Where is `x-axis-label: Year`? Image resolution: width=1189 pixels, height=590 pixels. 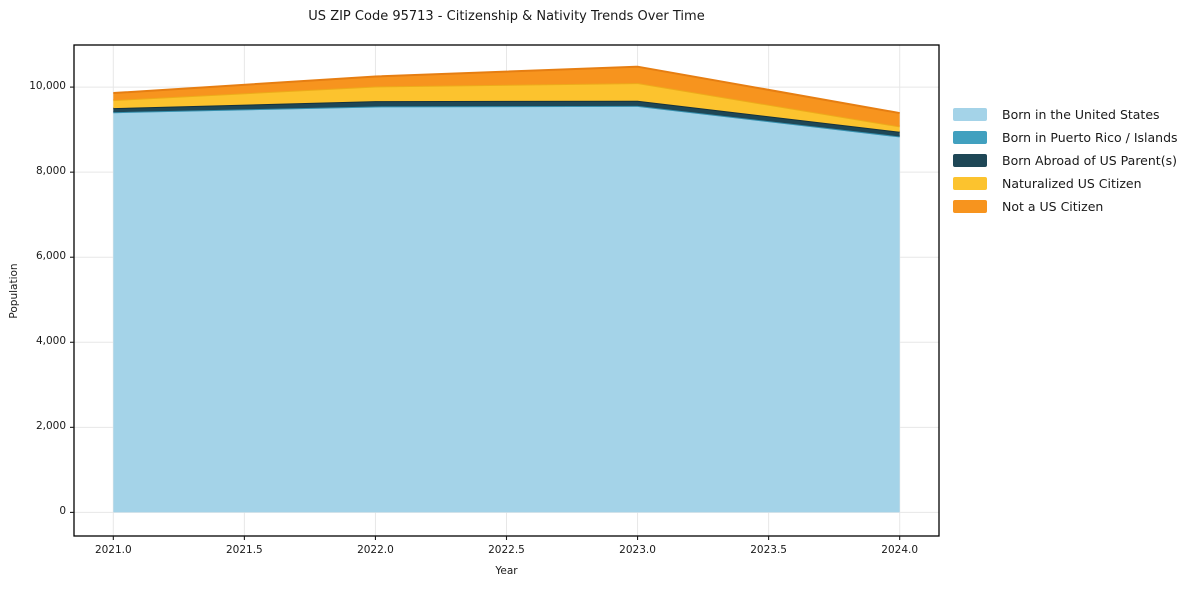
x-axis-label: Year is located at coordinates (506, 571).